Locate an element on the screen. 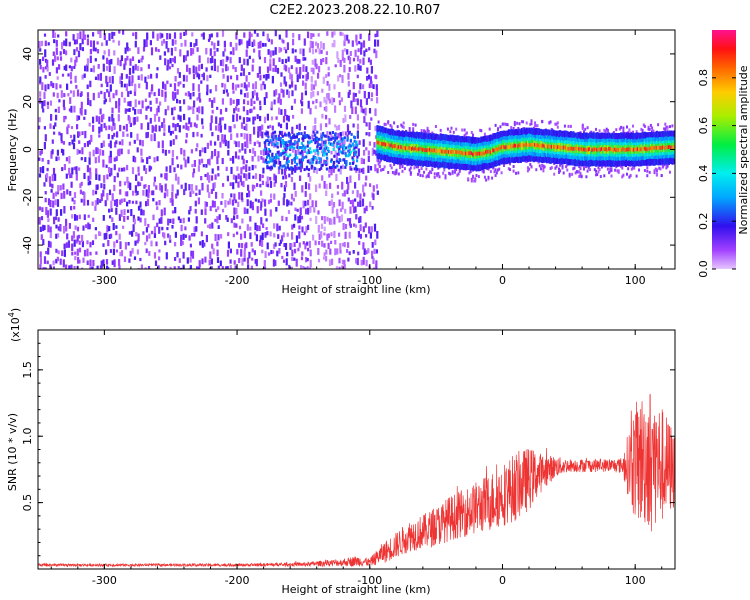 This screenshot has width=750, height=600. x-tick-label: 0 is located at coordinates (502, 280).